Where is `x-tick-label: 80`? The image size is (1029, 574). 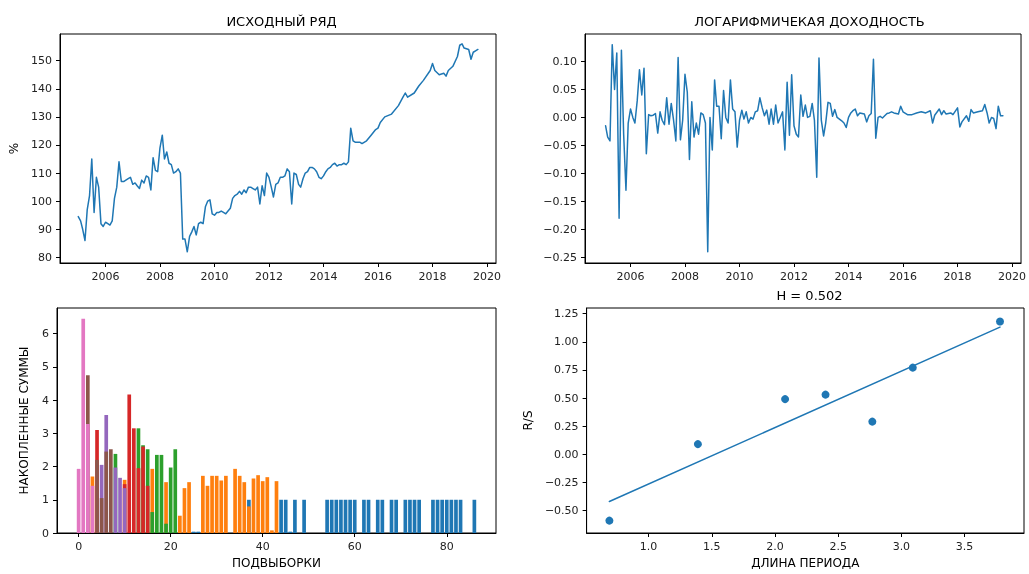 x-tick-label: 80 is located at coordinates (446, 546).